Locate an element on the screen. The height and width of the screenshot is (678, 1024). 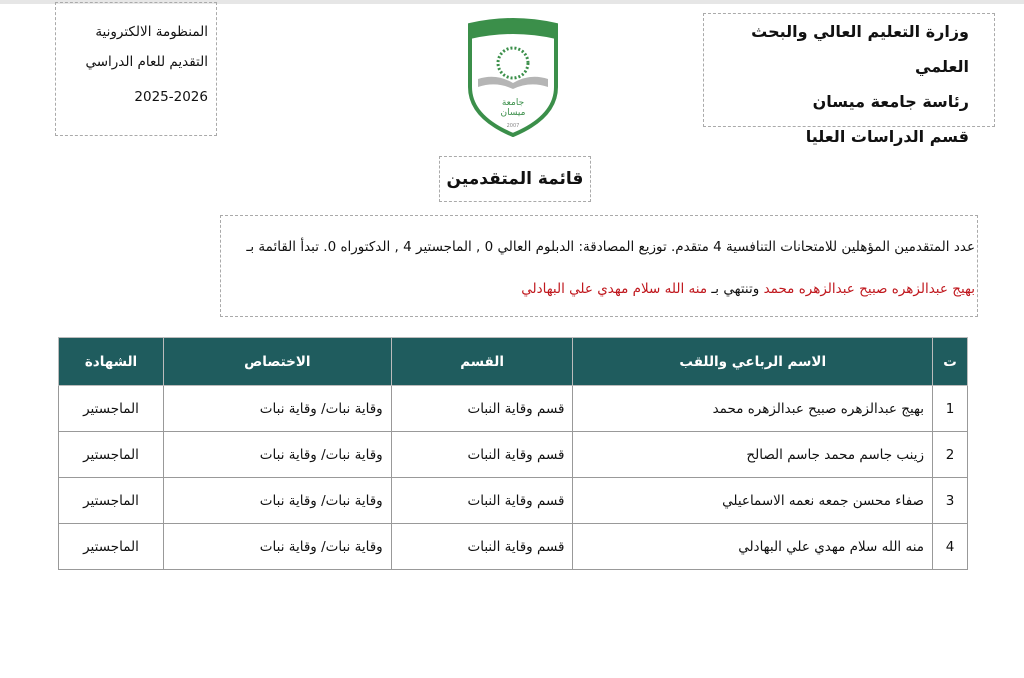
row-number: 4 is located at coordinates (950, 546).